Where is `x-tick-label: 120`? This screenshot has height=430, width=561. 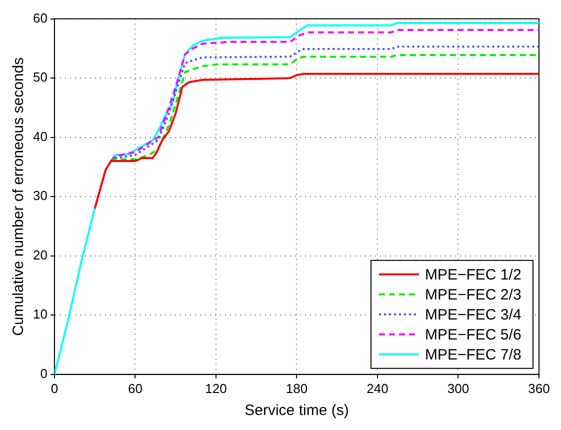
x-tick-label: 120 is located at coordinates (216, 388).